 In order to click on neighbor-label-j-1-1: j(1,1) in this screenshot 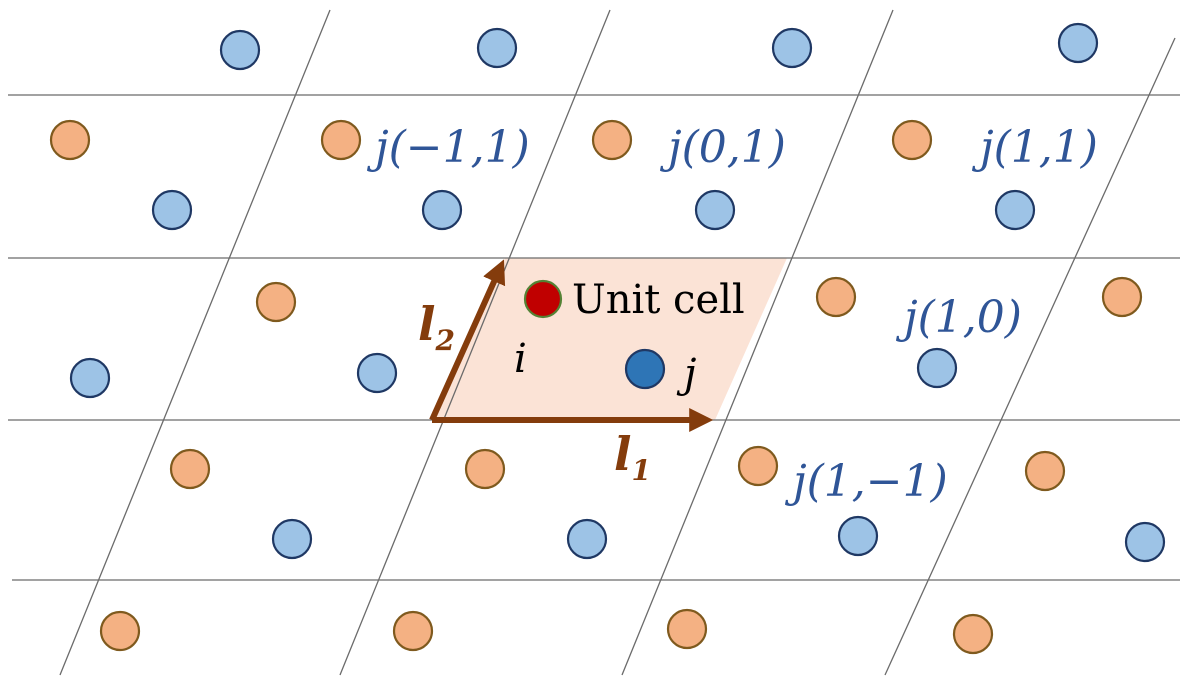, I will do `click(1034, 147)`.